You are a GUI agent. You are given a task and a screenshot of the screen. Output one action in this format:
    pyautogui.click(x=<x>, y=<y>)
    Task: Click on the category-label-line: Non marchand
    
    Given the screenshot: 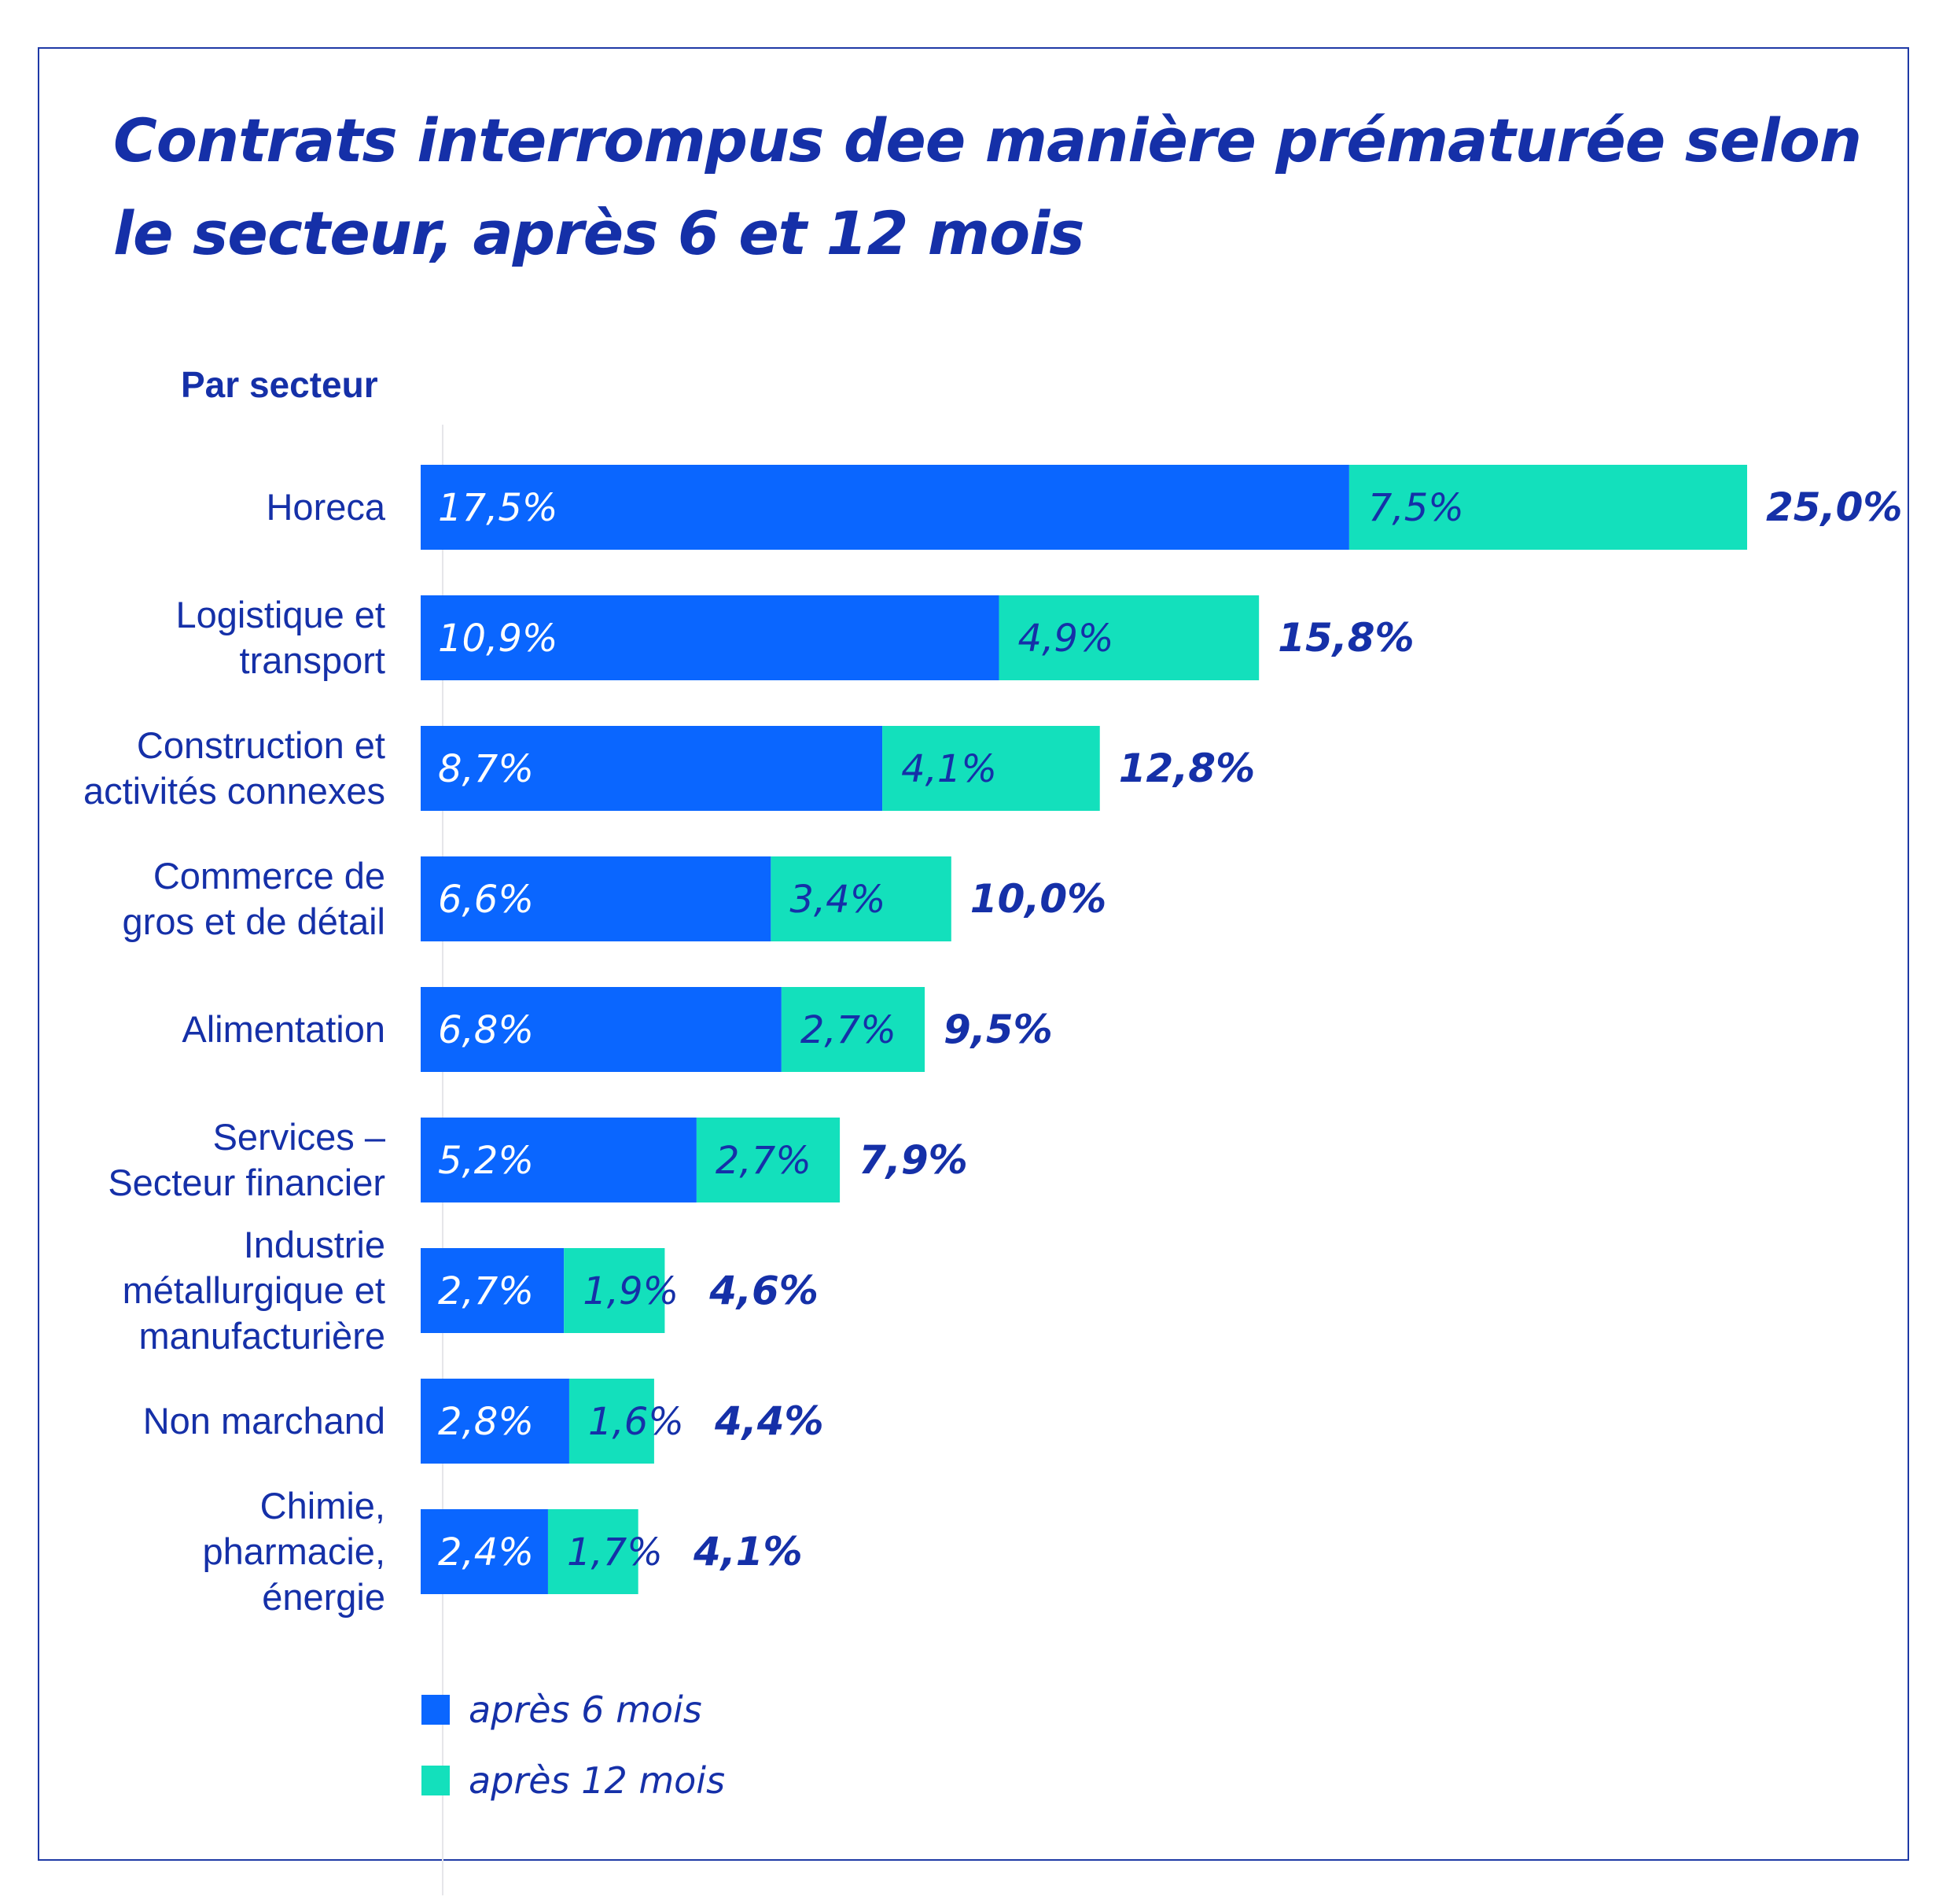 What is the action you would take?
    pyautogui.click(x=264, y=1421)
    